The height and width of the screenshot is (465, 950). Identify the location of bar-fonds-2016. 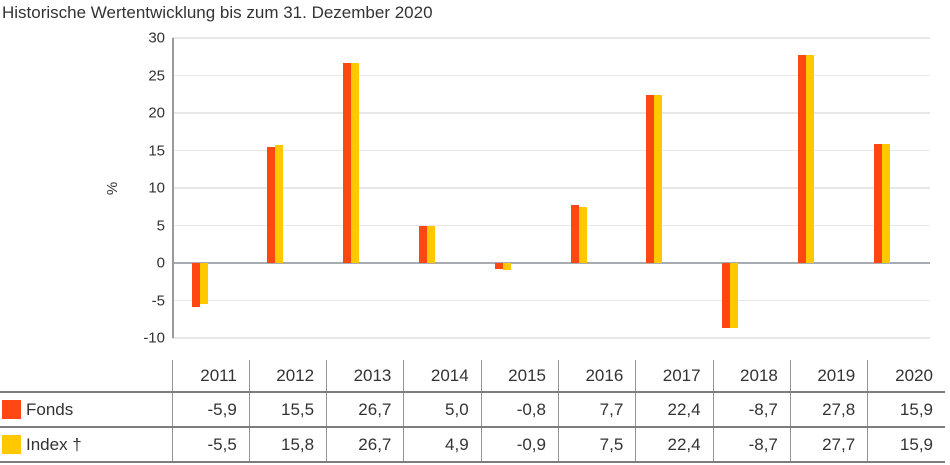
(574, 234).